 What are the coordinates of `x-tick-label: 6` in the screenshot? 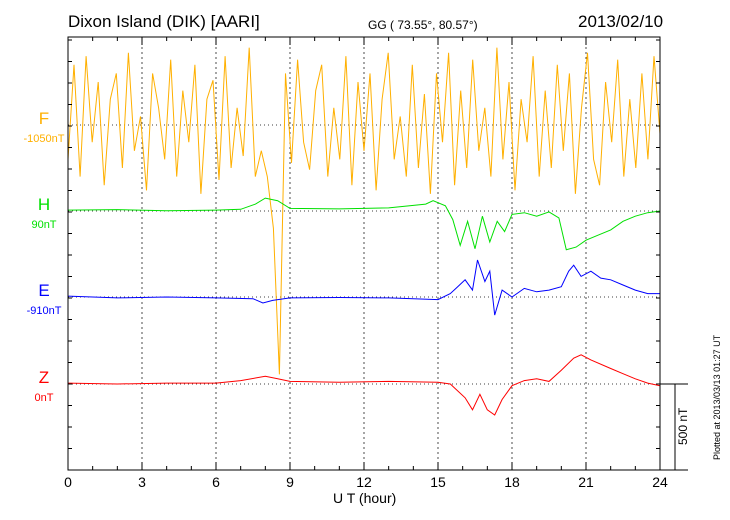 It's located at (216, 482).